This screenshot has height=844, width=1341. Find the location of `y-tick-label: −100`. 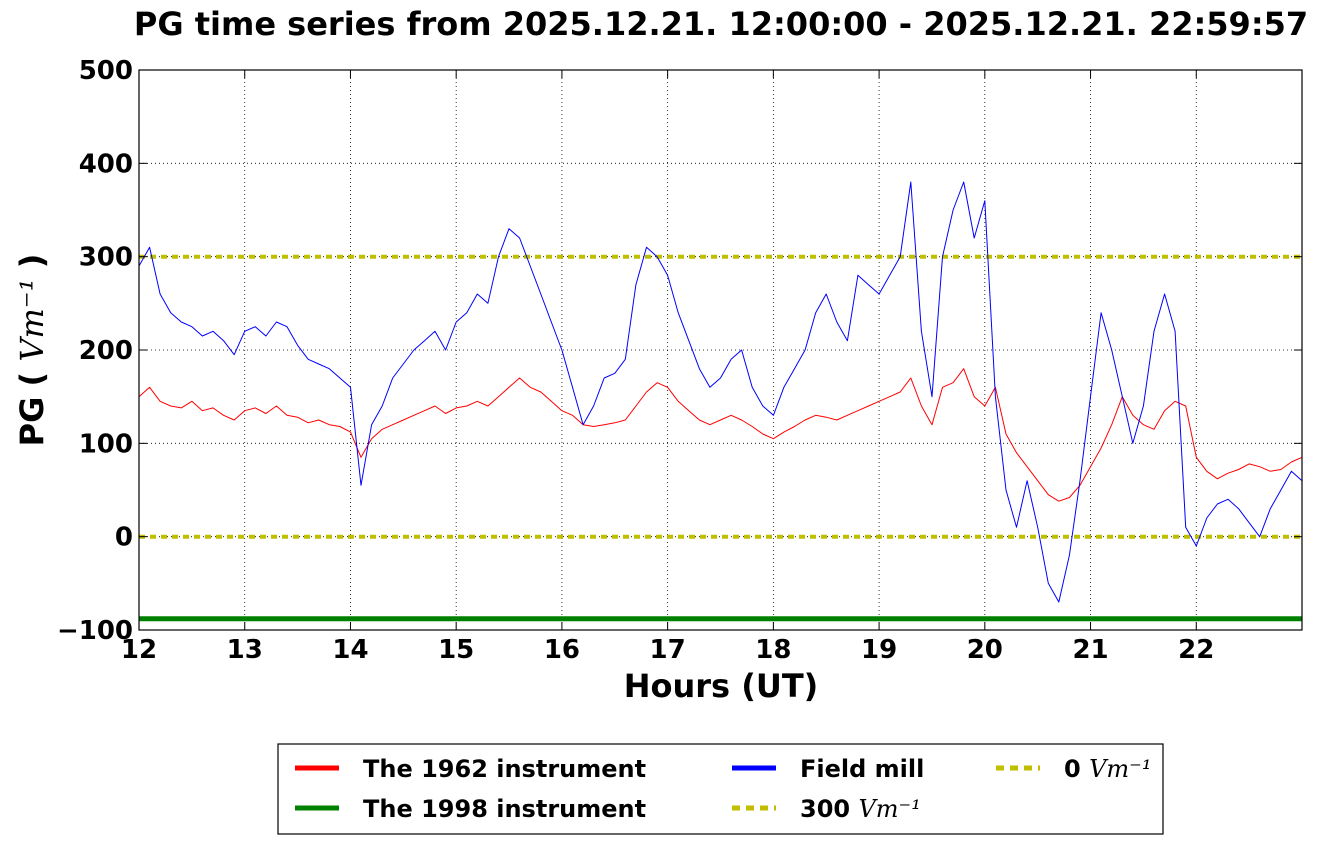

y-tick-label: −100 is located at coordinates (95, 631).